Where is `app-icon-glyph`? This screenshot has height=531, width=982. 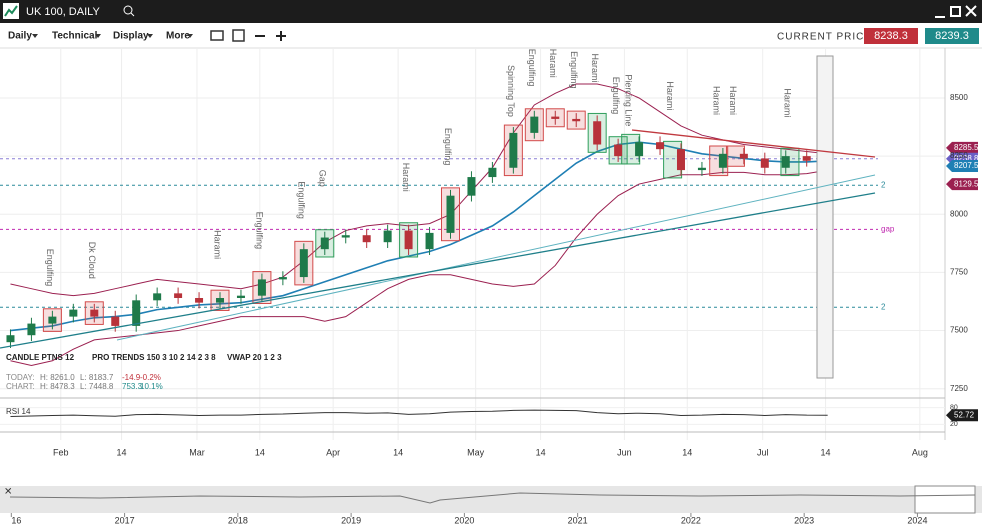
app-icon-glyph is located at coordinates (11, 11).